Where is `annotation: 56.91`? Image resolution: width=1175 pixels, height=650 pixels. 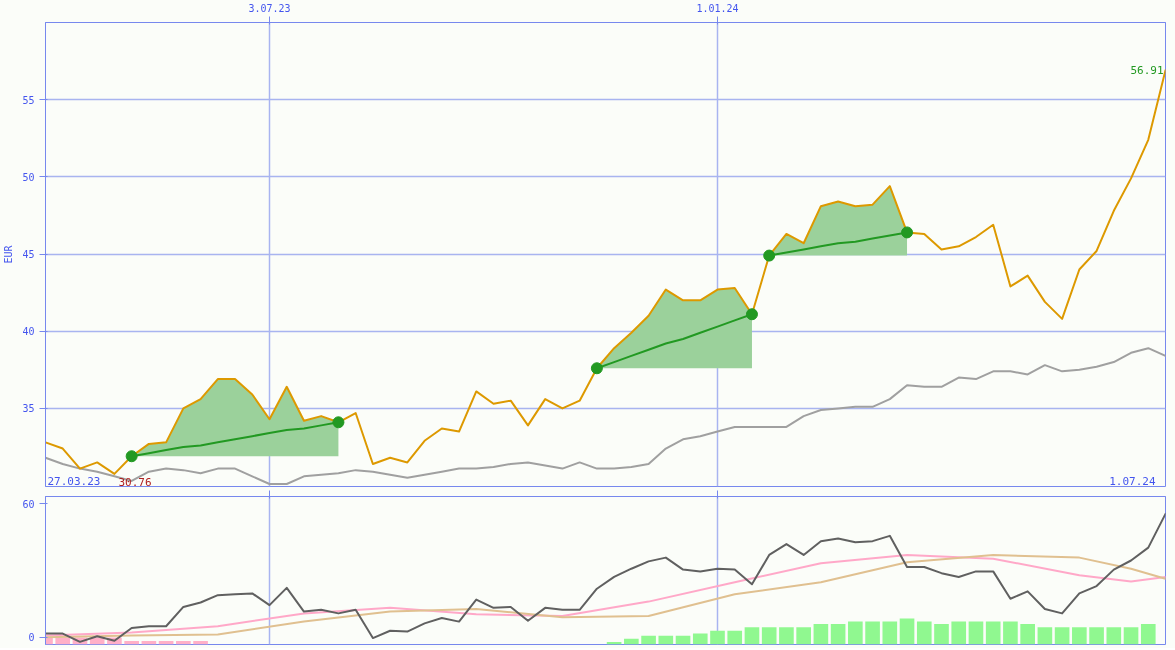
annotation: 56.91 is located at coordinates (1147, 71).